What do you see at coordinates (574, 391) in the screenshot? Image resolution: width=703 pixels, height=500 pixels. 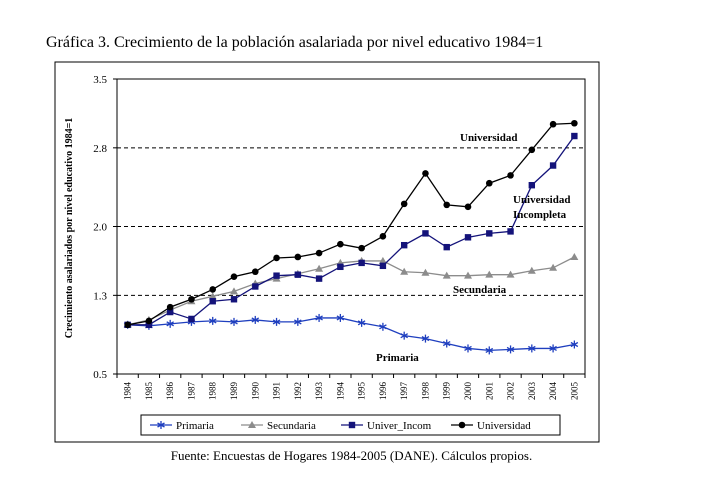 I see `x-tick-label: 2005` at bounding box center [574, 391].